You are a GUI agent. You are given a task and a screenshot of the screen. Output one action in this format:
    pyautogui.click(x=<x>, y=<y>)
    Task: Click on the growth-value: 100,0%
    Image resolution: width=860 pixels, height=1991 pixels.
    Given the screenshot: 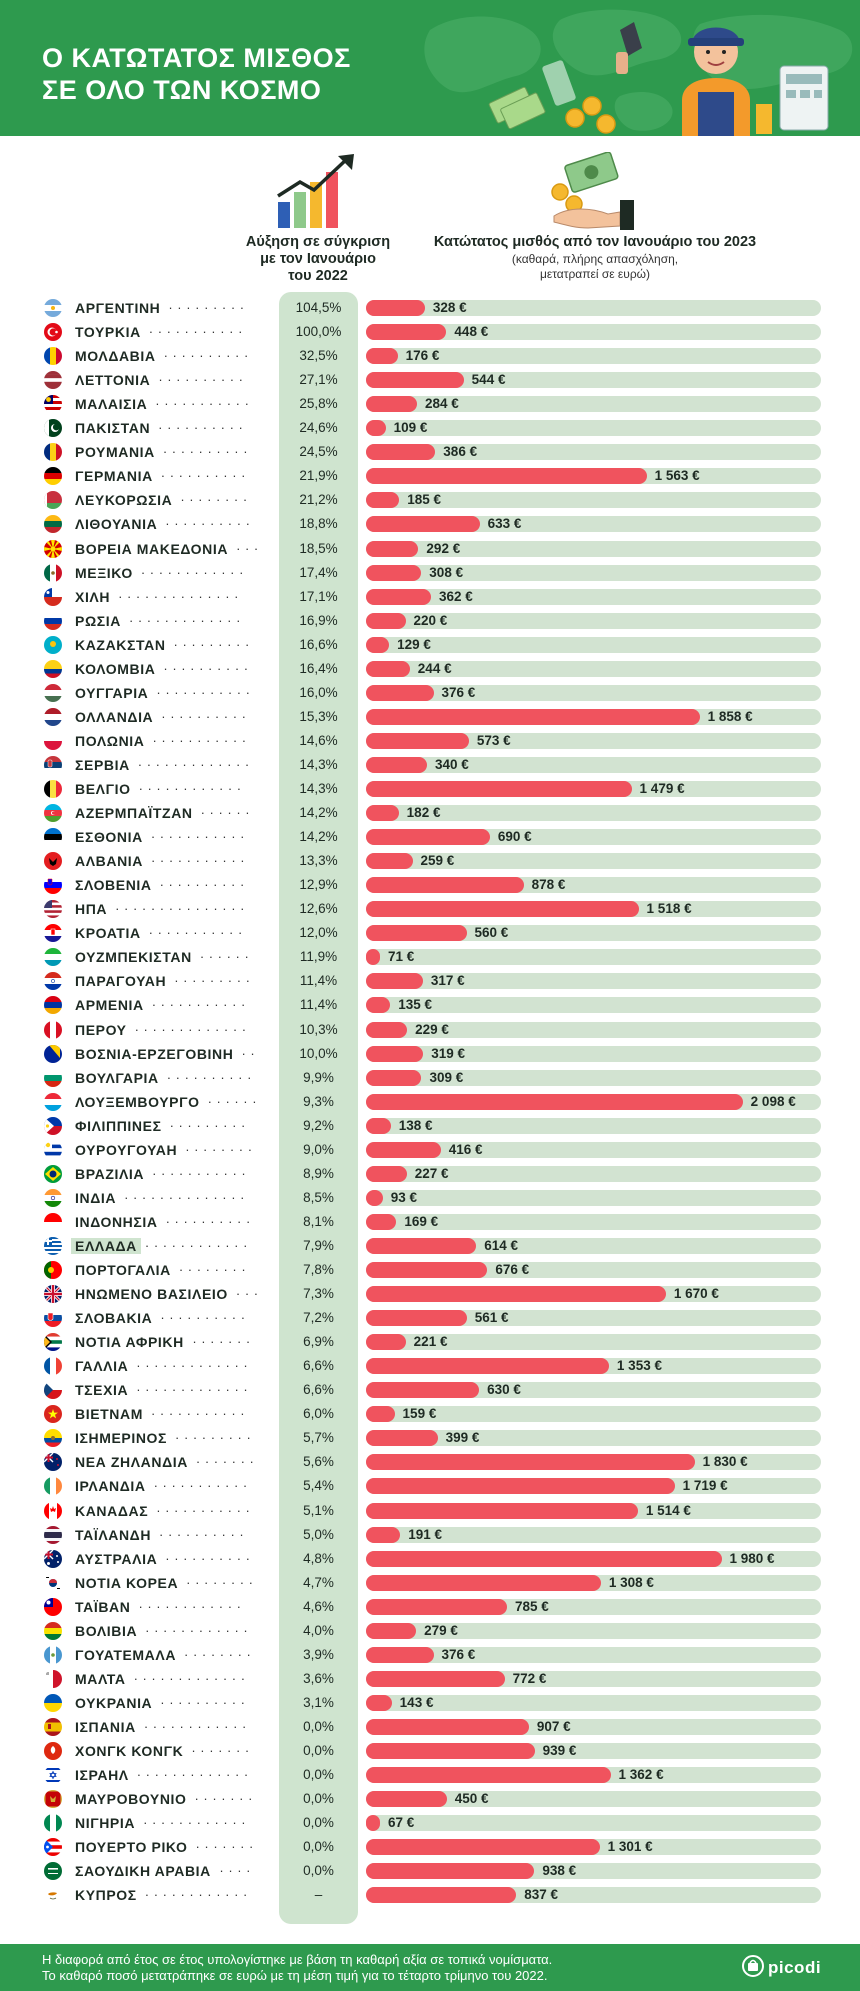 What is the action you would take?
    pyautogui.click(x=318, y=332)
    